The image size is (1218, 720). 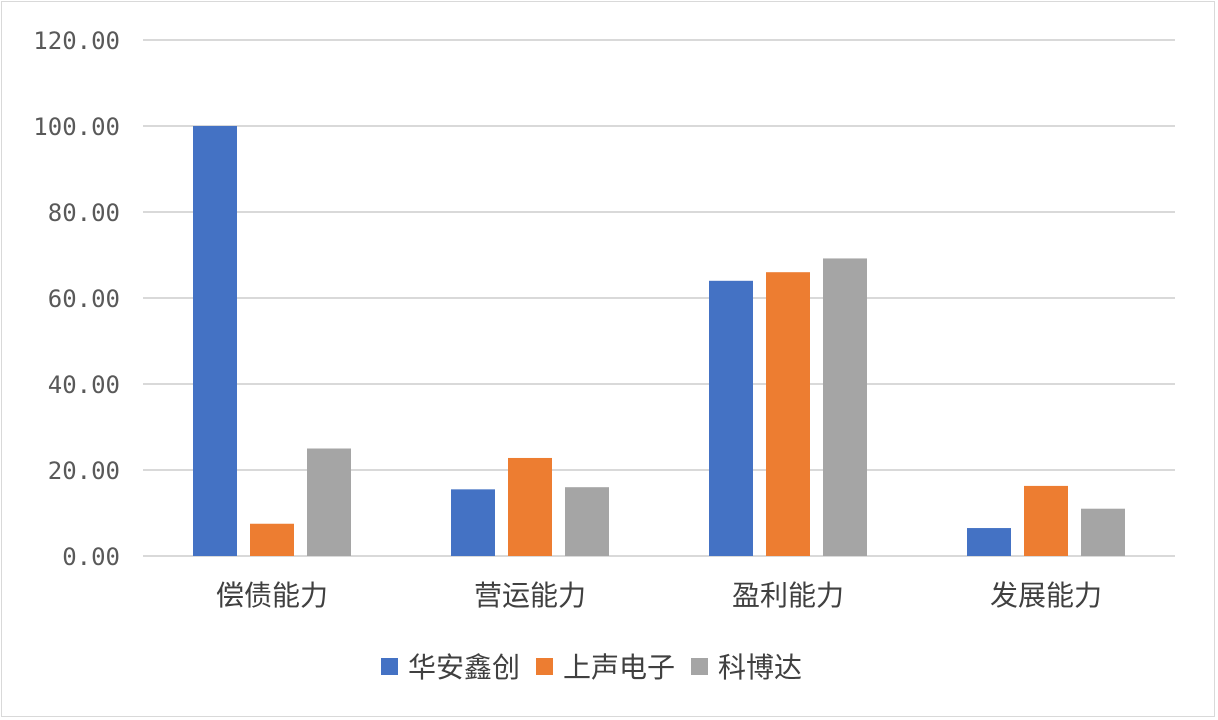 What do you see at coordinates (76, 41) in the screenshot?
I see `y-tick-label: 120.00` at bounding box center [76, 41].